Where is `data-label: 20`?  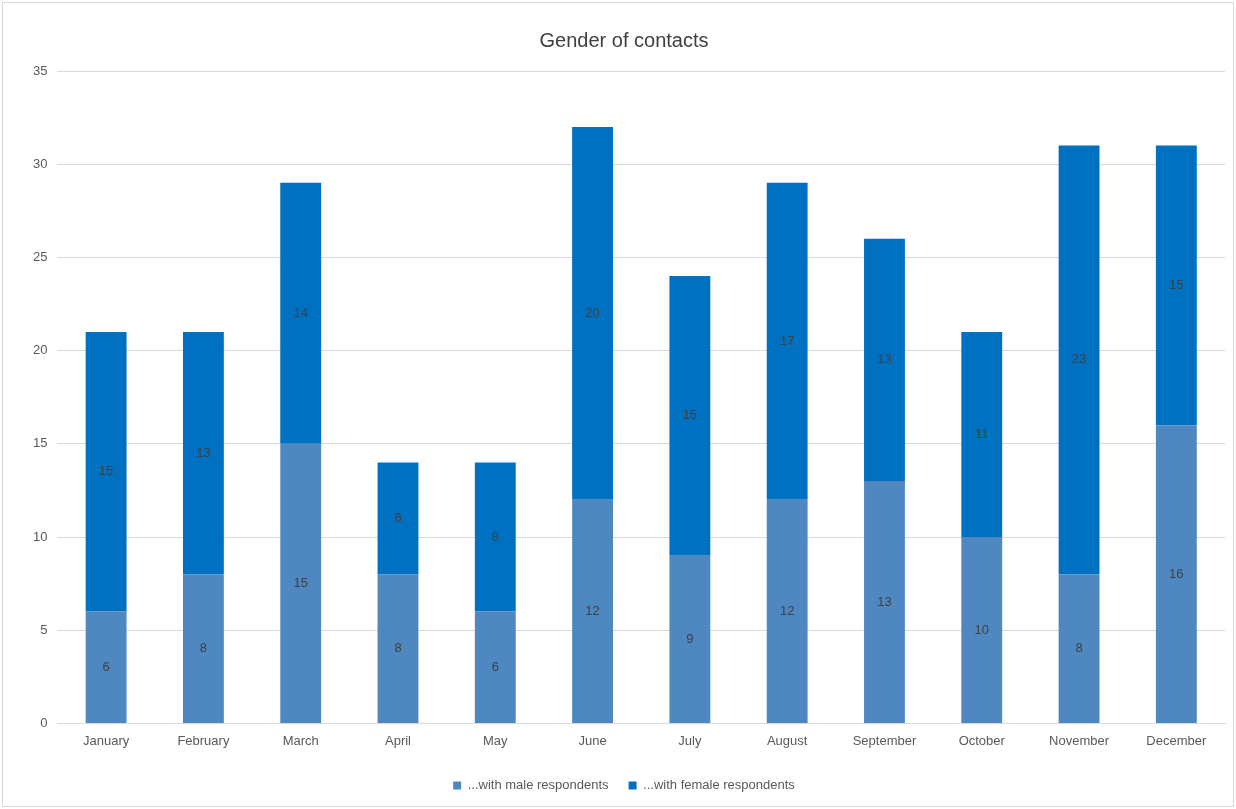
data-label: 20 is located at coordinates (592, 312).